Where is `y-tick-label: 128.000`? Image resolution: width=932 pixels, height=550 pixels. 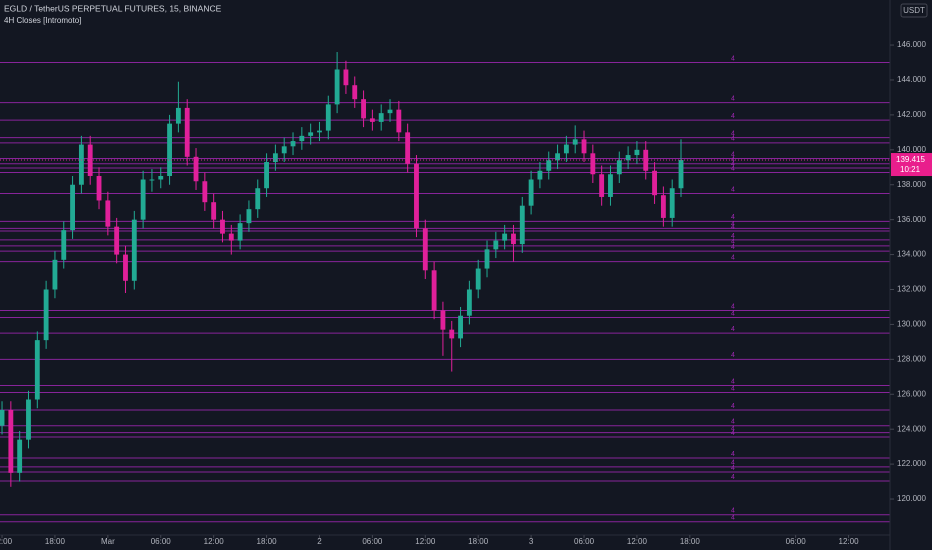 y-tick-label: 128.000 is located at coordinates (911, 358).